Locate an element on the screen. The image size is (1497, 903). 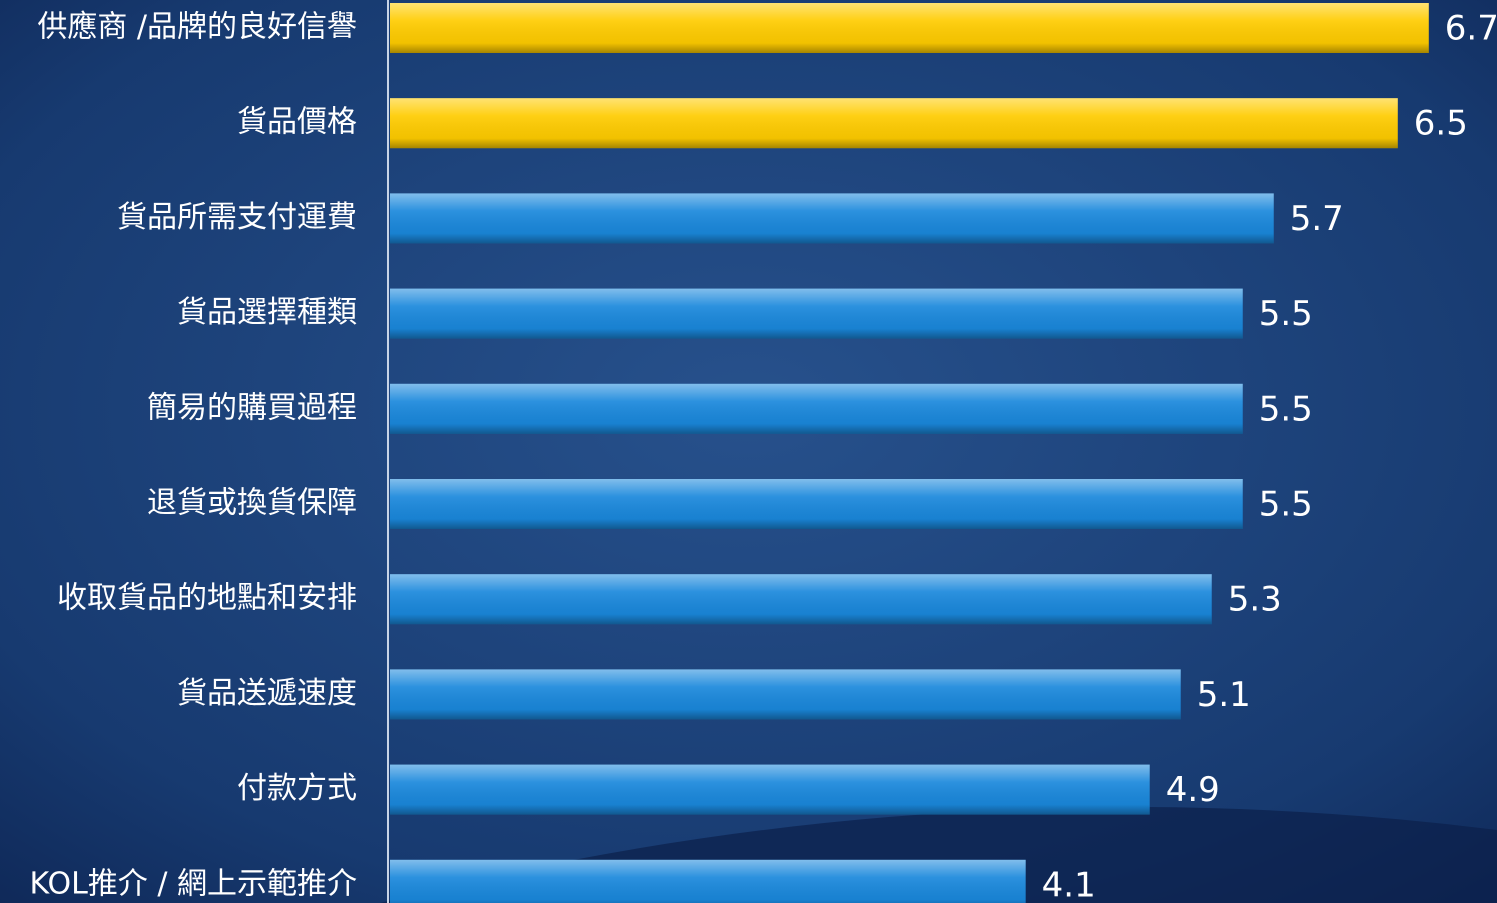
category-label: 供應商 /品牌的良好信譽 is located at coordinates (197, 27).